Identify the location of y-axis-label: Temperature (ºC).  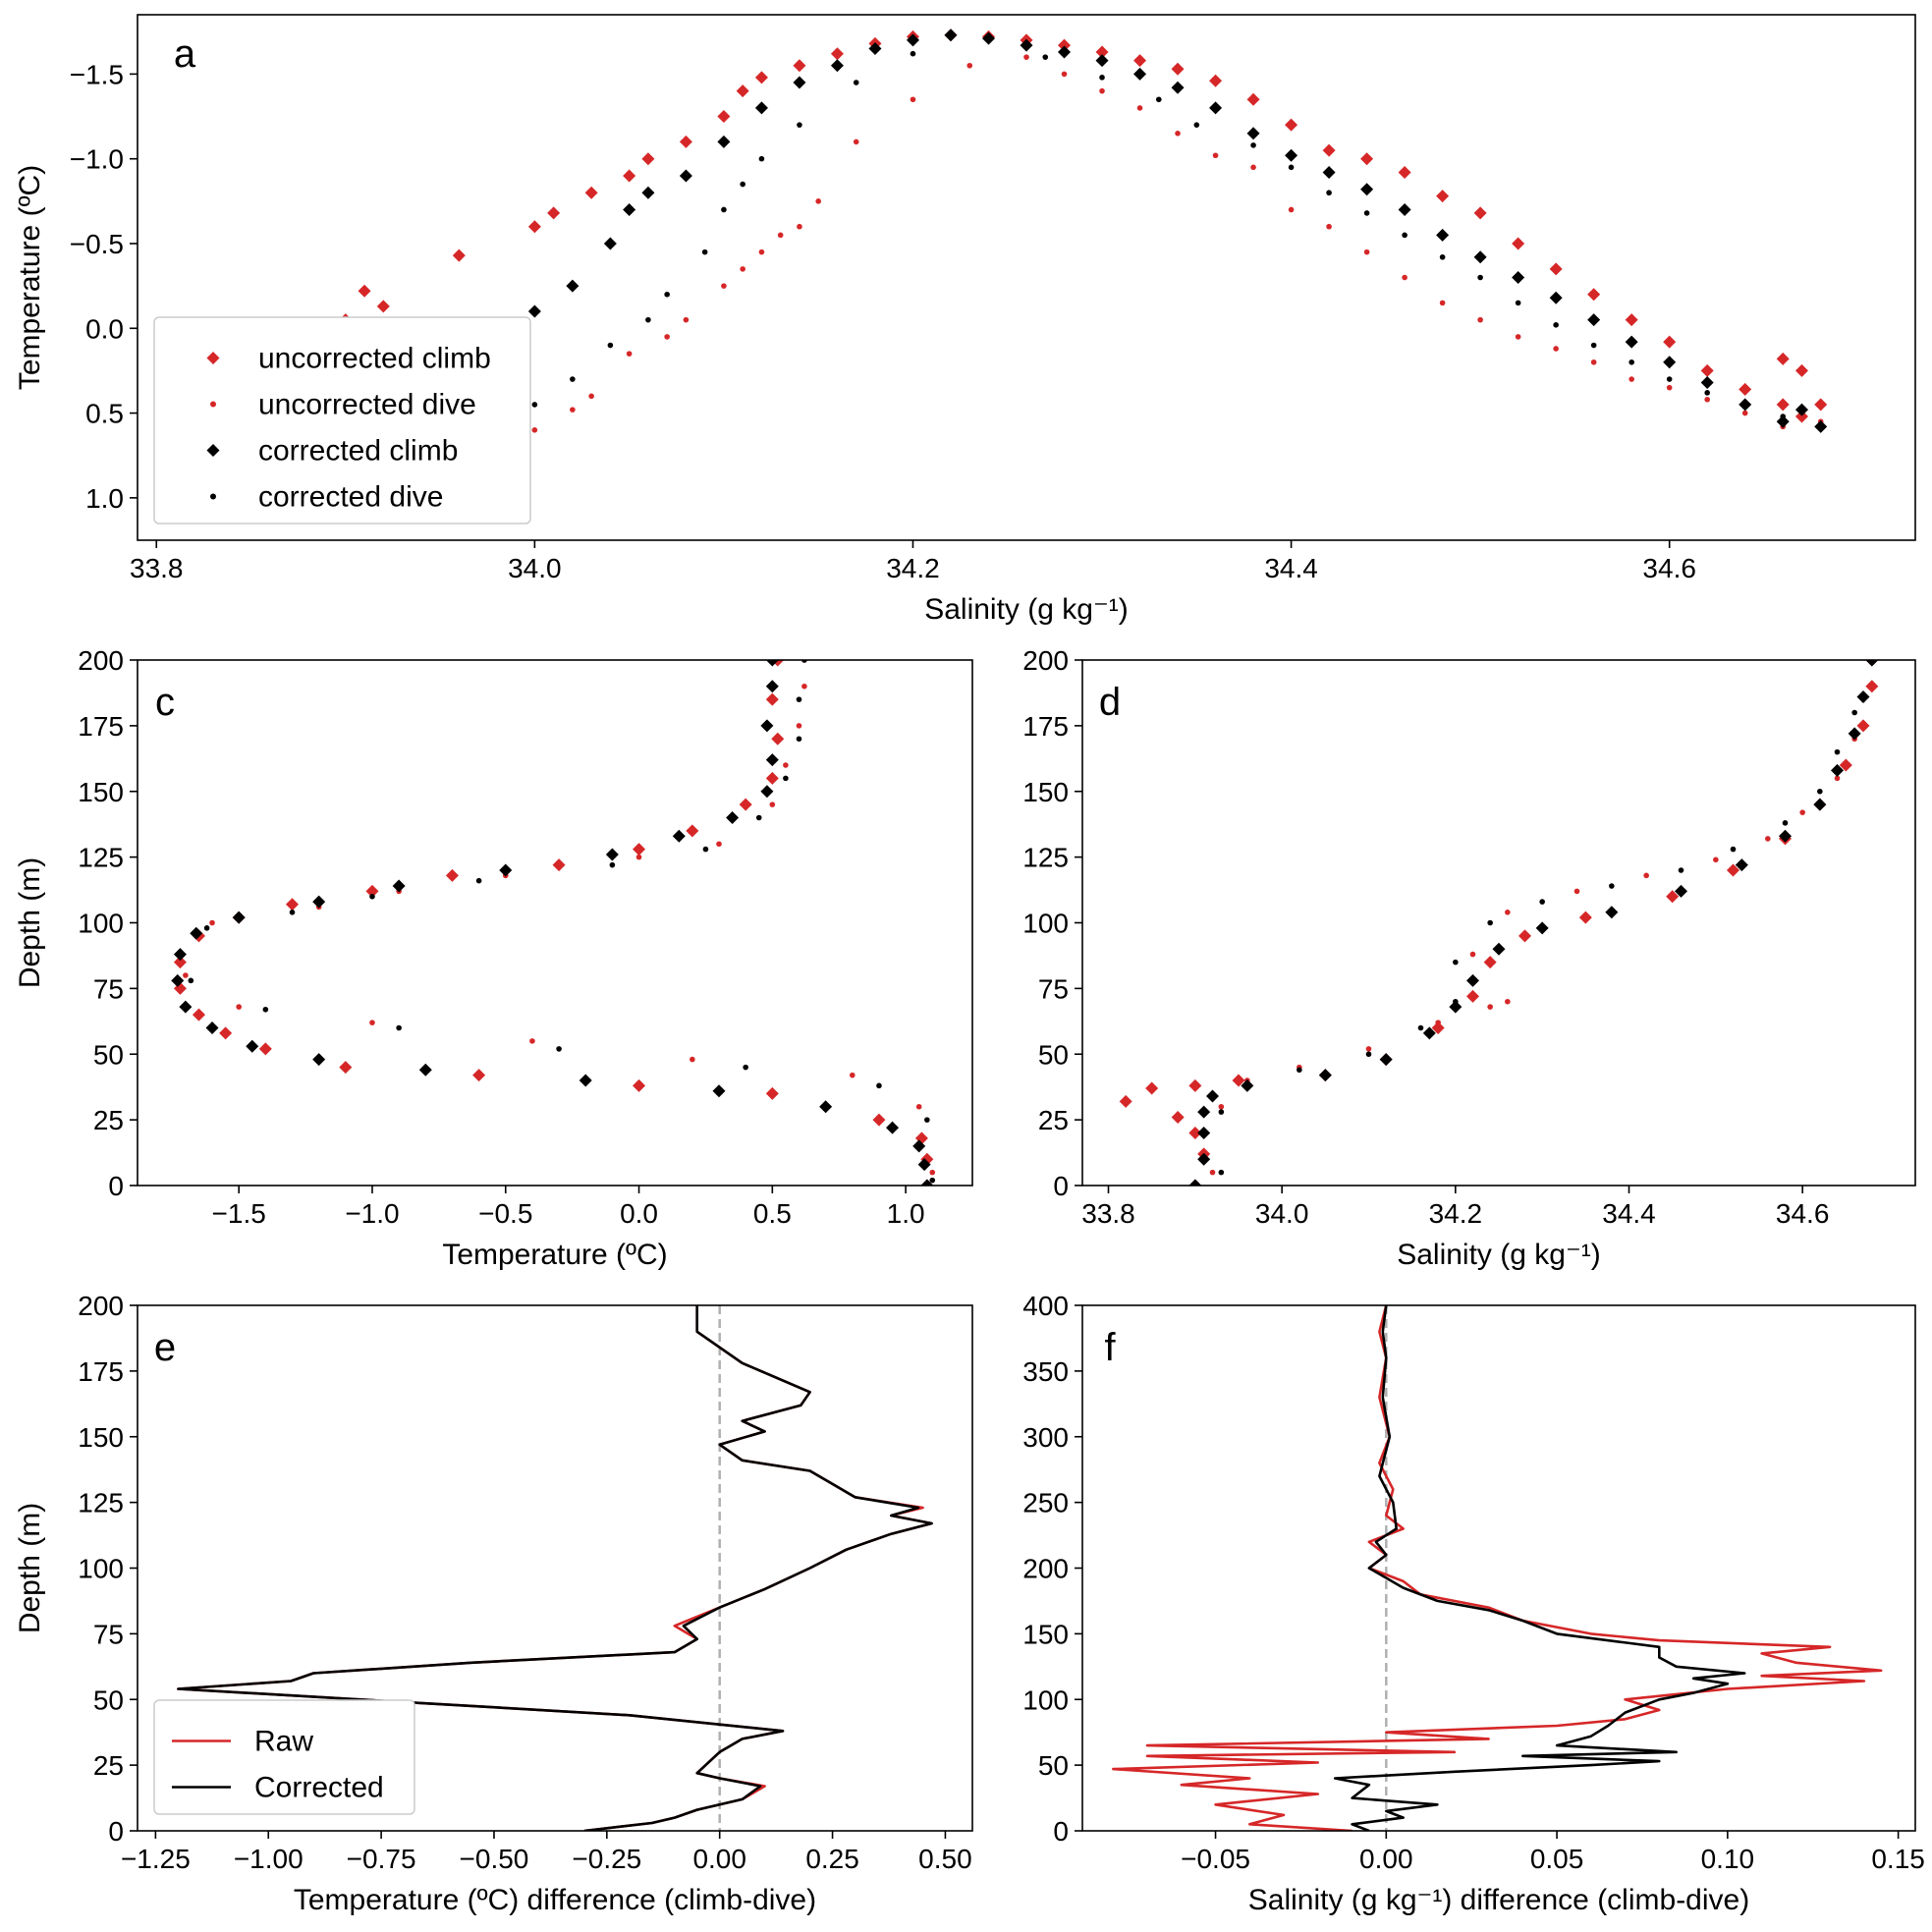
(30, 277).